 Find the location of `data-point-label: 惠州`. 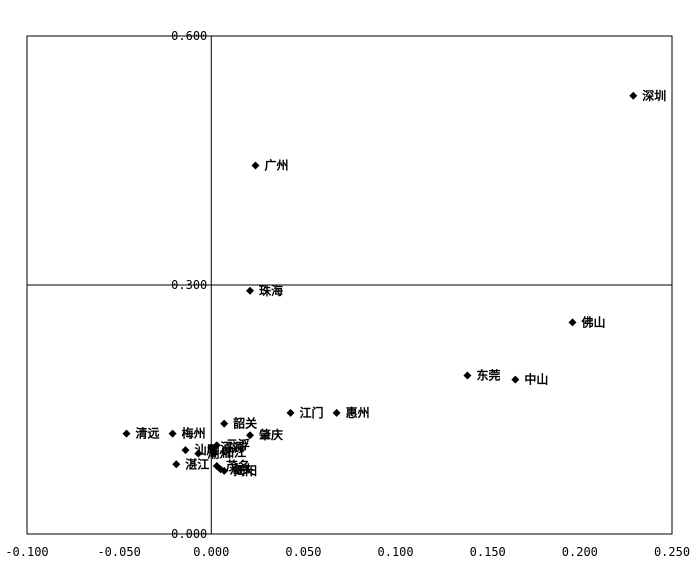

data-point-label: 惠州 is located at coordinates (358, 412).